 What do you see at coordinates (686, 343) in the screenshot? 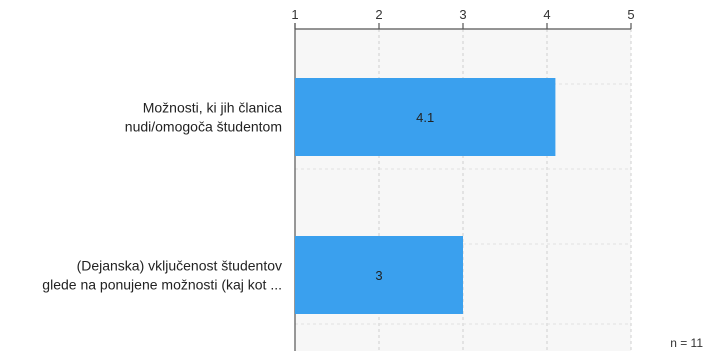
I see `sample-size-label: n = 11` at bounding box center [686, 343].